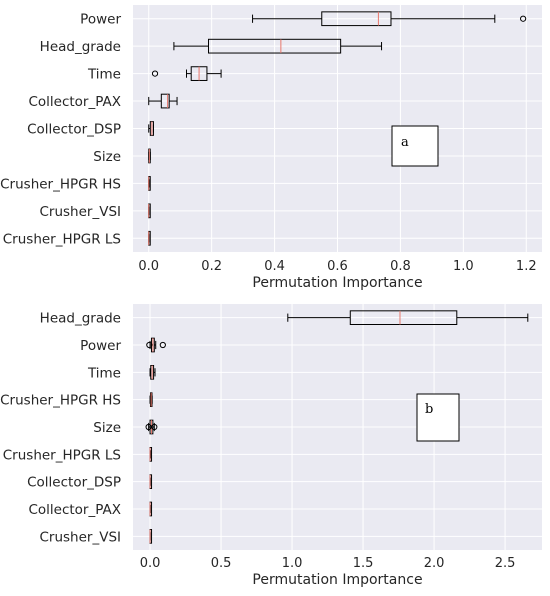 The height and width of the screenshot is (596, 550). Describe the element at coordinates (221, 563) in the screenshot. I see `x-tick-label: 0.5` at that location.